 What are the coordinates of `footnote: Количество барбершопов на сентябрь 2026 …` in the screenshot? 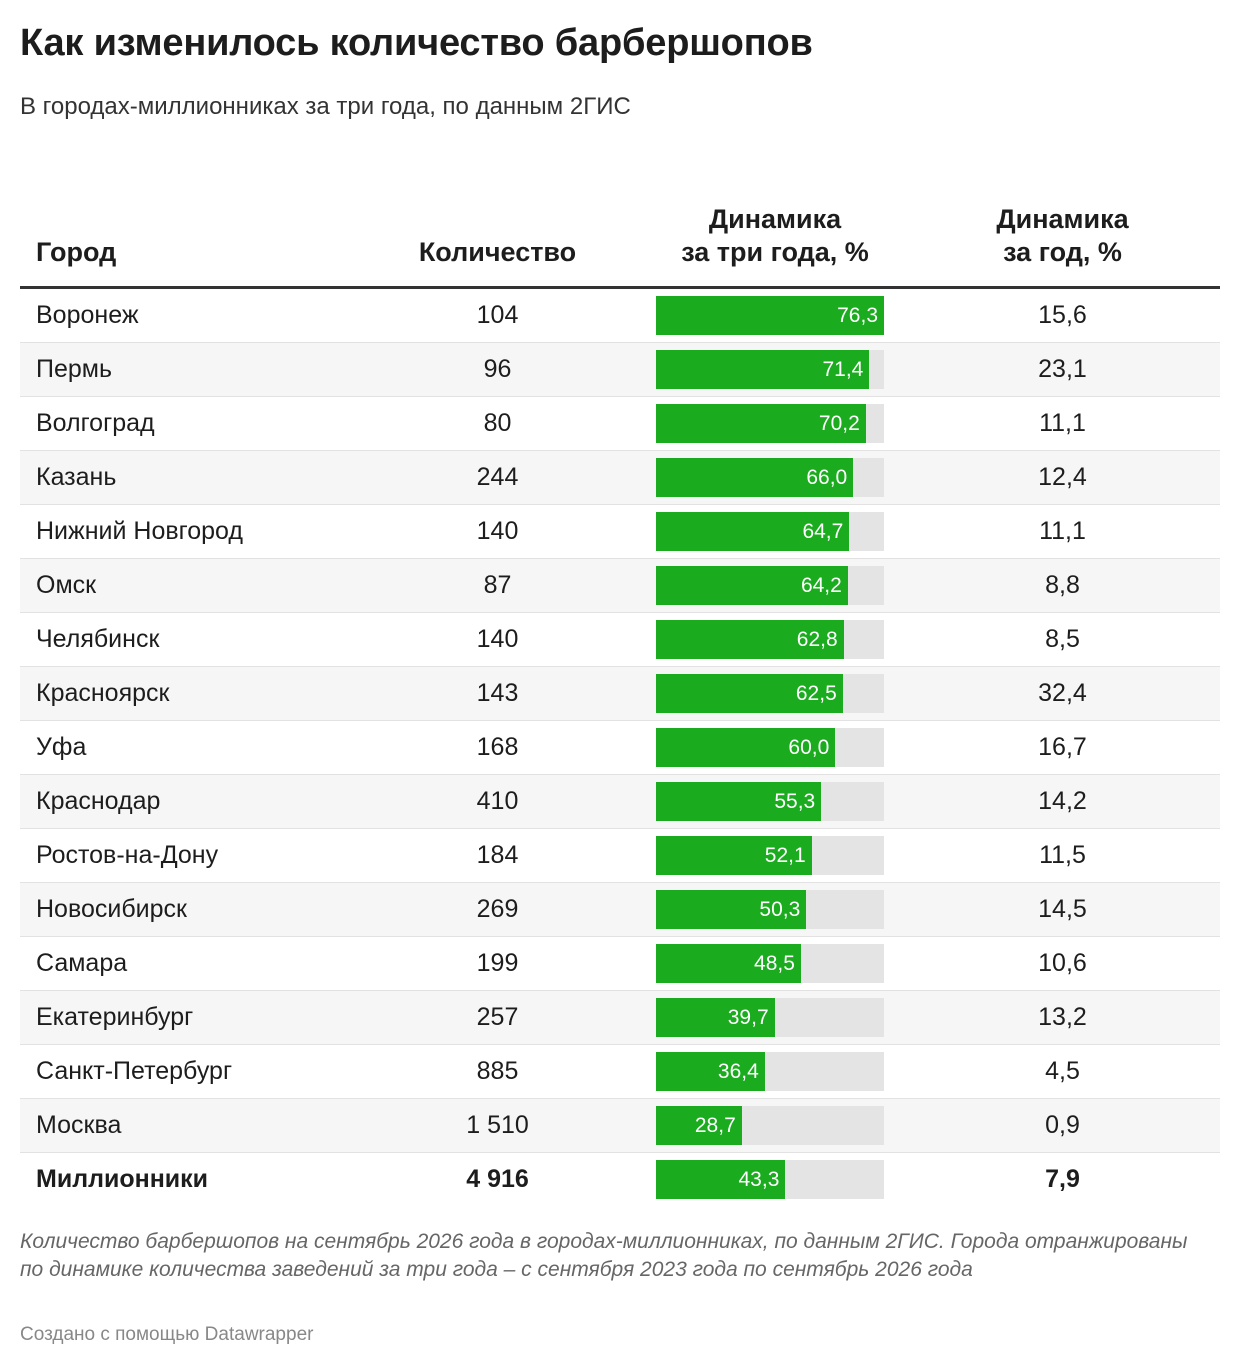 It's located at (604, 1255).